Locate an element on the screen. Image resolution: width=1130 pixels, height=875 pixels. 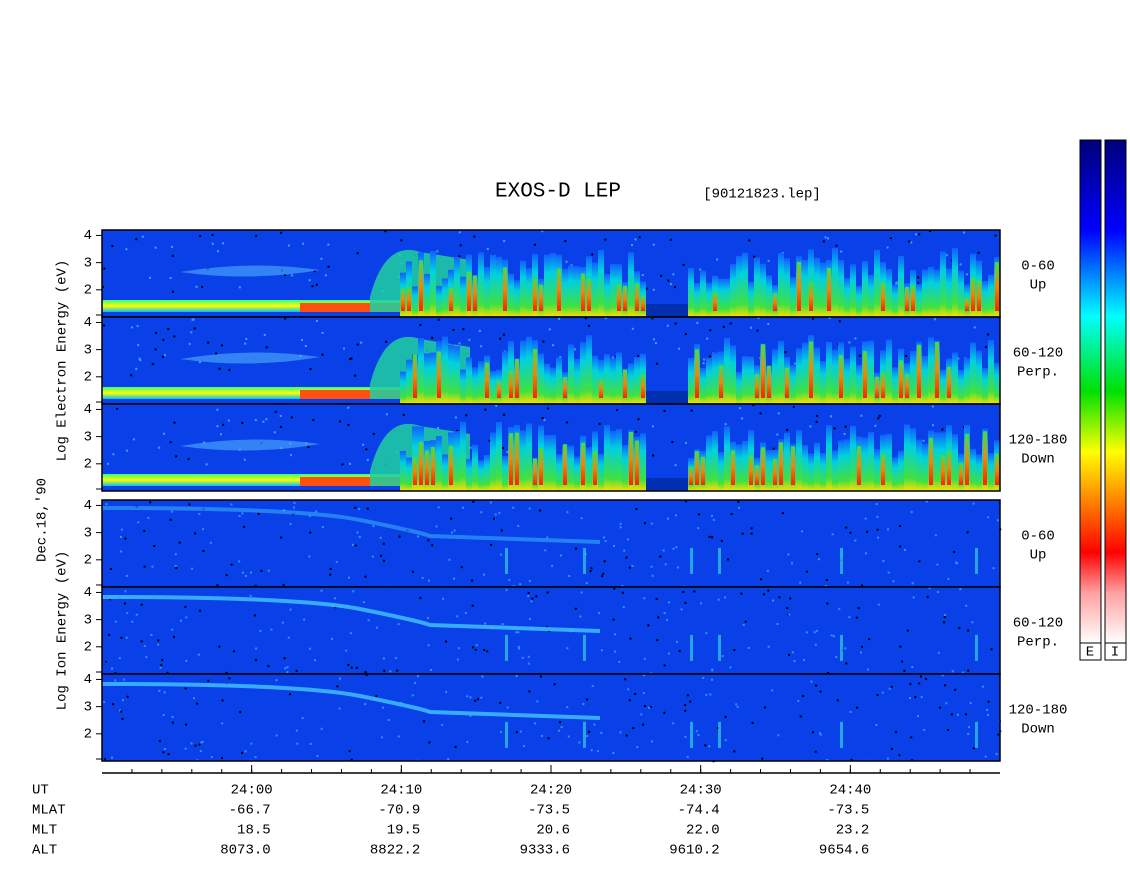
spectrogram-spike is located at coordinates (506, 647).